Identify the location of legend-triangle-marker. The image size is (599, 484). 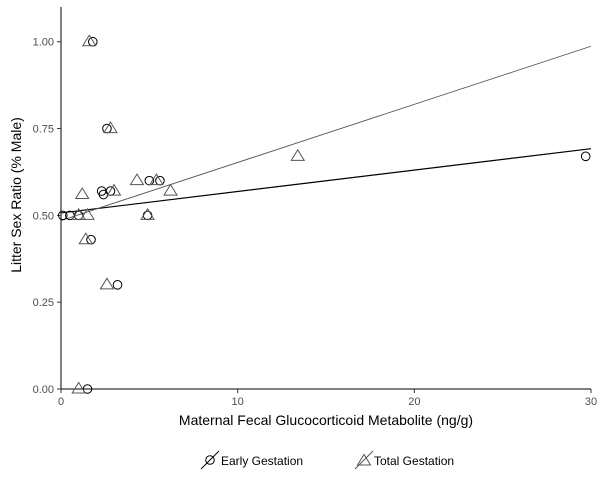
(364, 459).